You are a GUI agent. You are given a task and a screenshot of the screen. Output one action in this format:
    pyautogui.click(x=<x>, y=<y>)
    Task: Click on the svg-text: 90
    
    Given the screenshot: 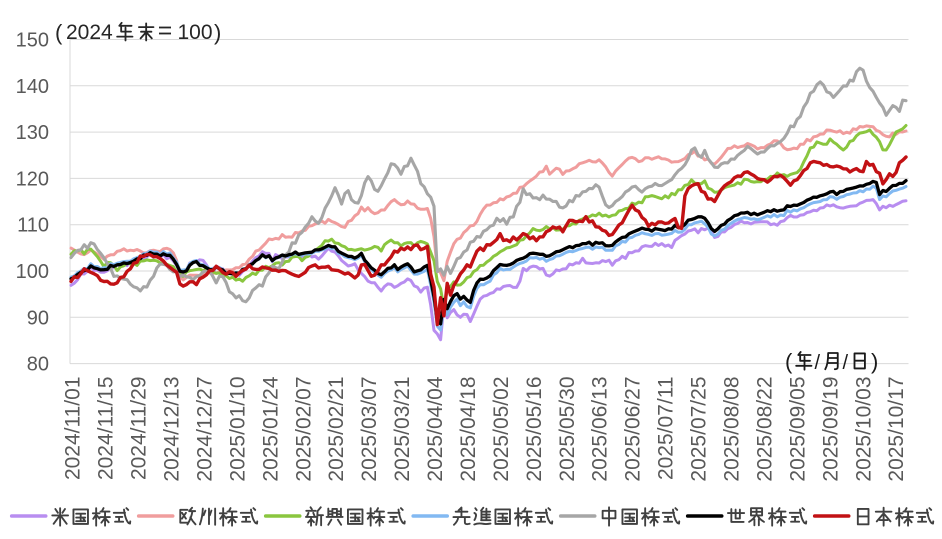 What is the action you would take?
    pyautogui.click(x=38, y=318)
    